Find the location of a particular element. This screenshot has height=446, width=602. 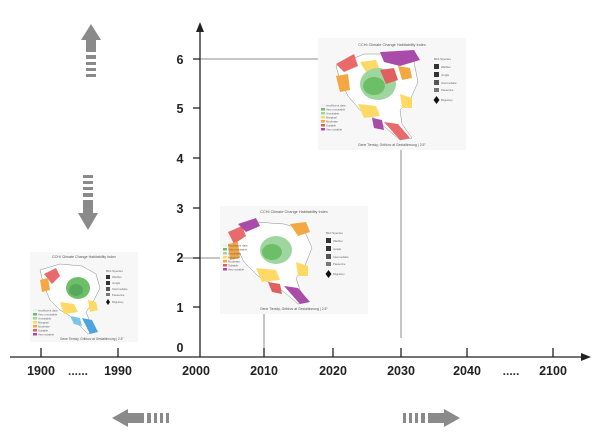

y-tick-label: 6 is located at coordinates (180, 60).